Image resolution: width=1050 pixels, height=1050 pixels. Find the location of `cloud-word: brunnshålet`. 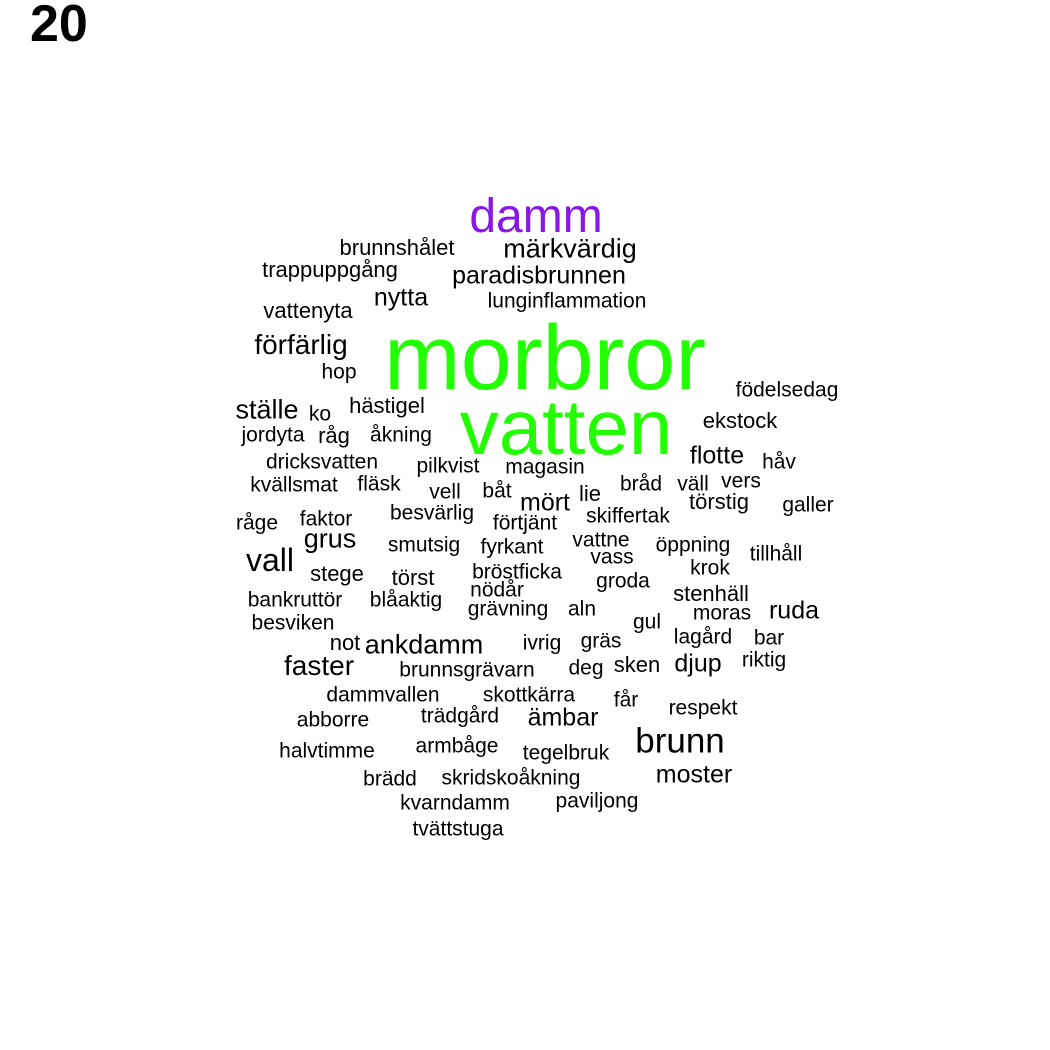

cloud-word: brunnshålet is located at coordinates (397, 247).